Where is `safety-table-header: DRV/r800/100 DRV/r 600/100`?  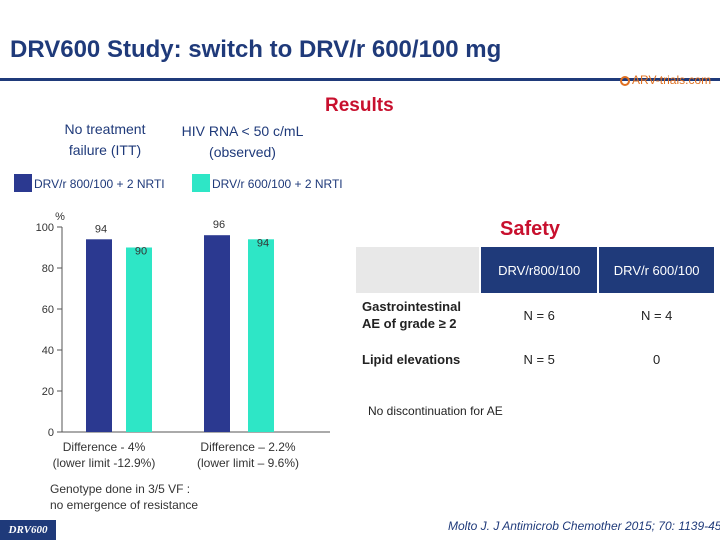
safety-table-header: DRV/r800/100 DRV/r 600/100 is located at coordinates (536, 270).